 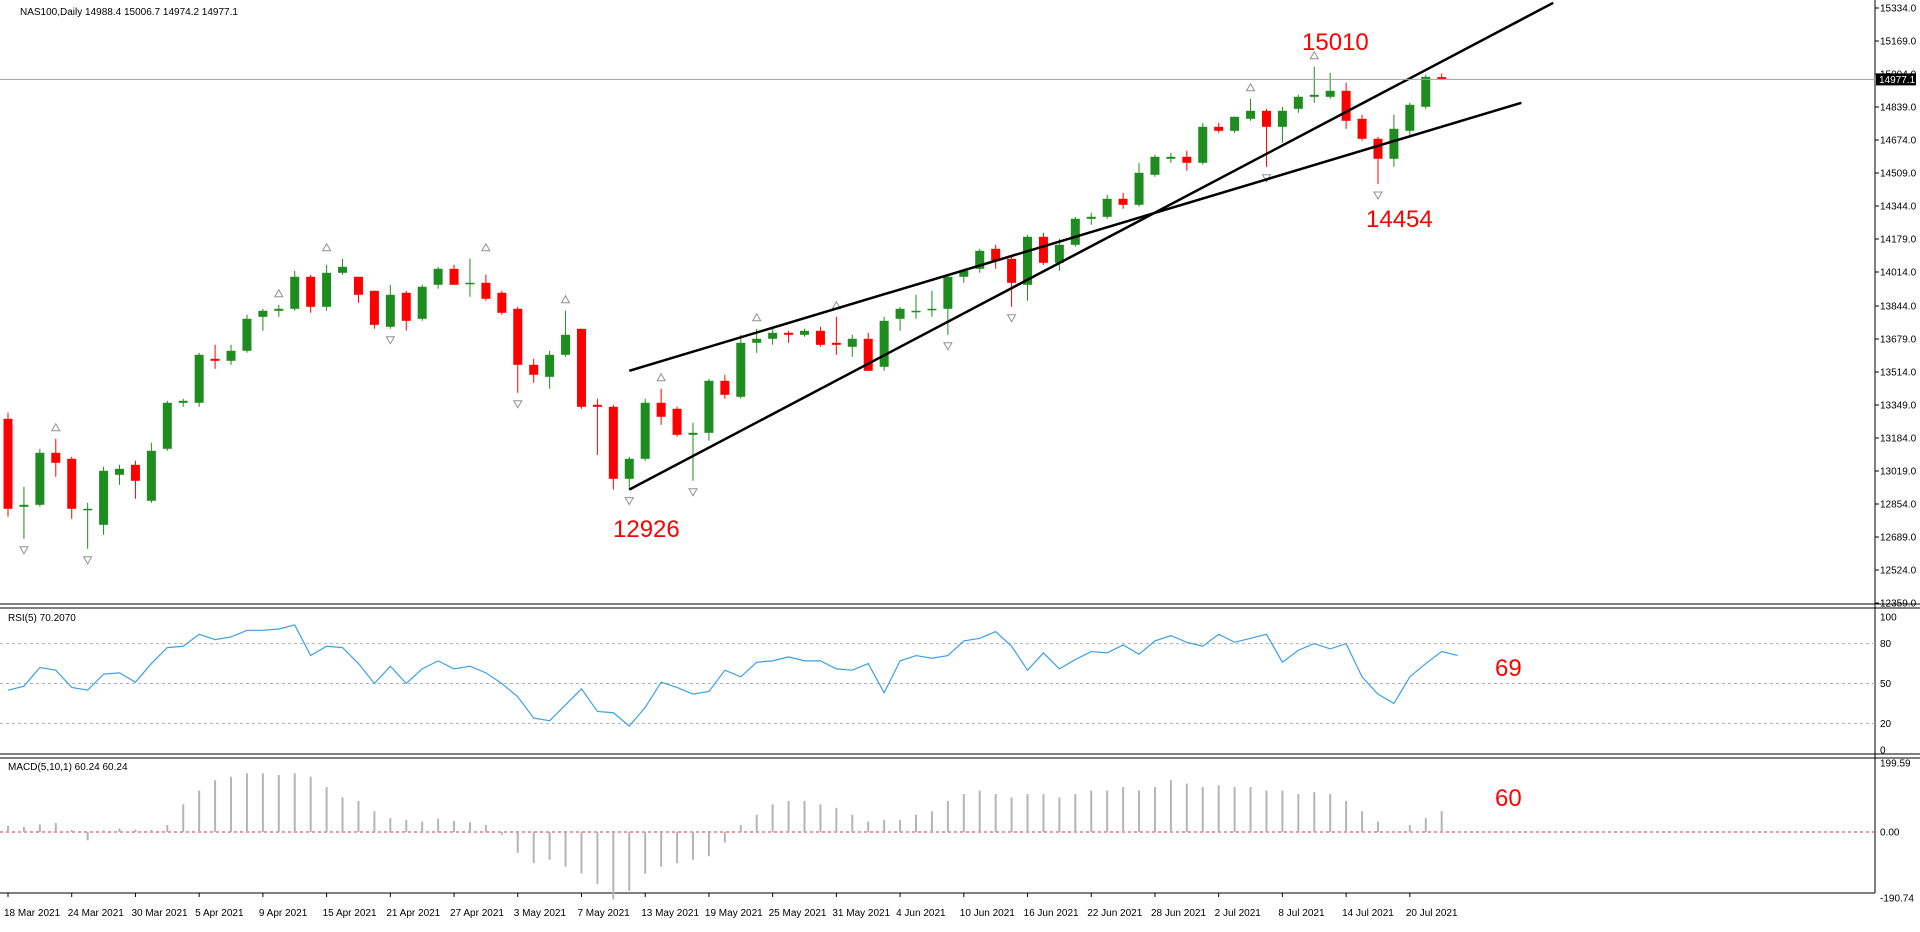 I want to click on channel-lower-line, so click(x=1075, y=236).